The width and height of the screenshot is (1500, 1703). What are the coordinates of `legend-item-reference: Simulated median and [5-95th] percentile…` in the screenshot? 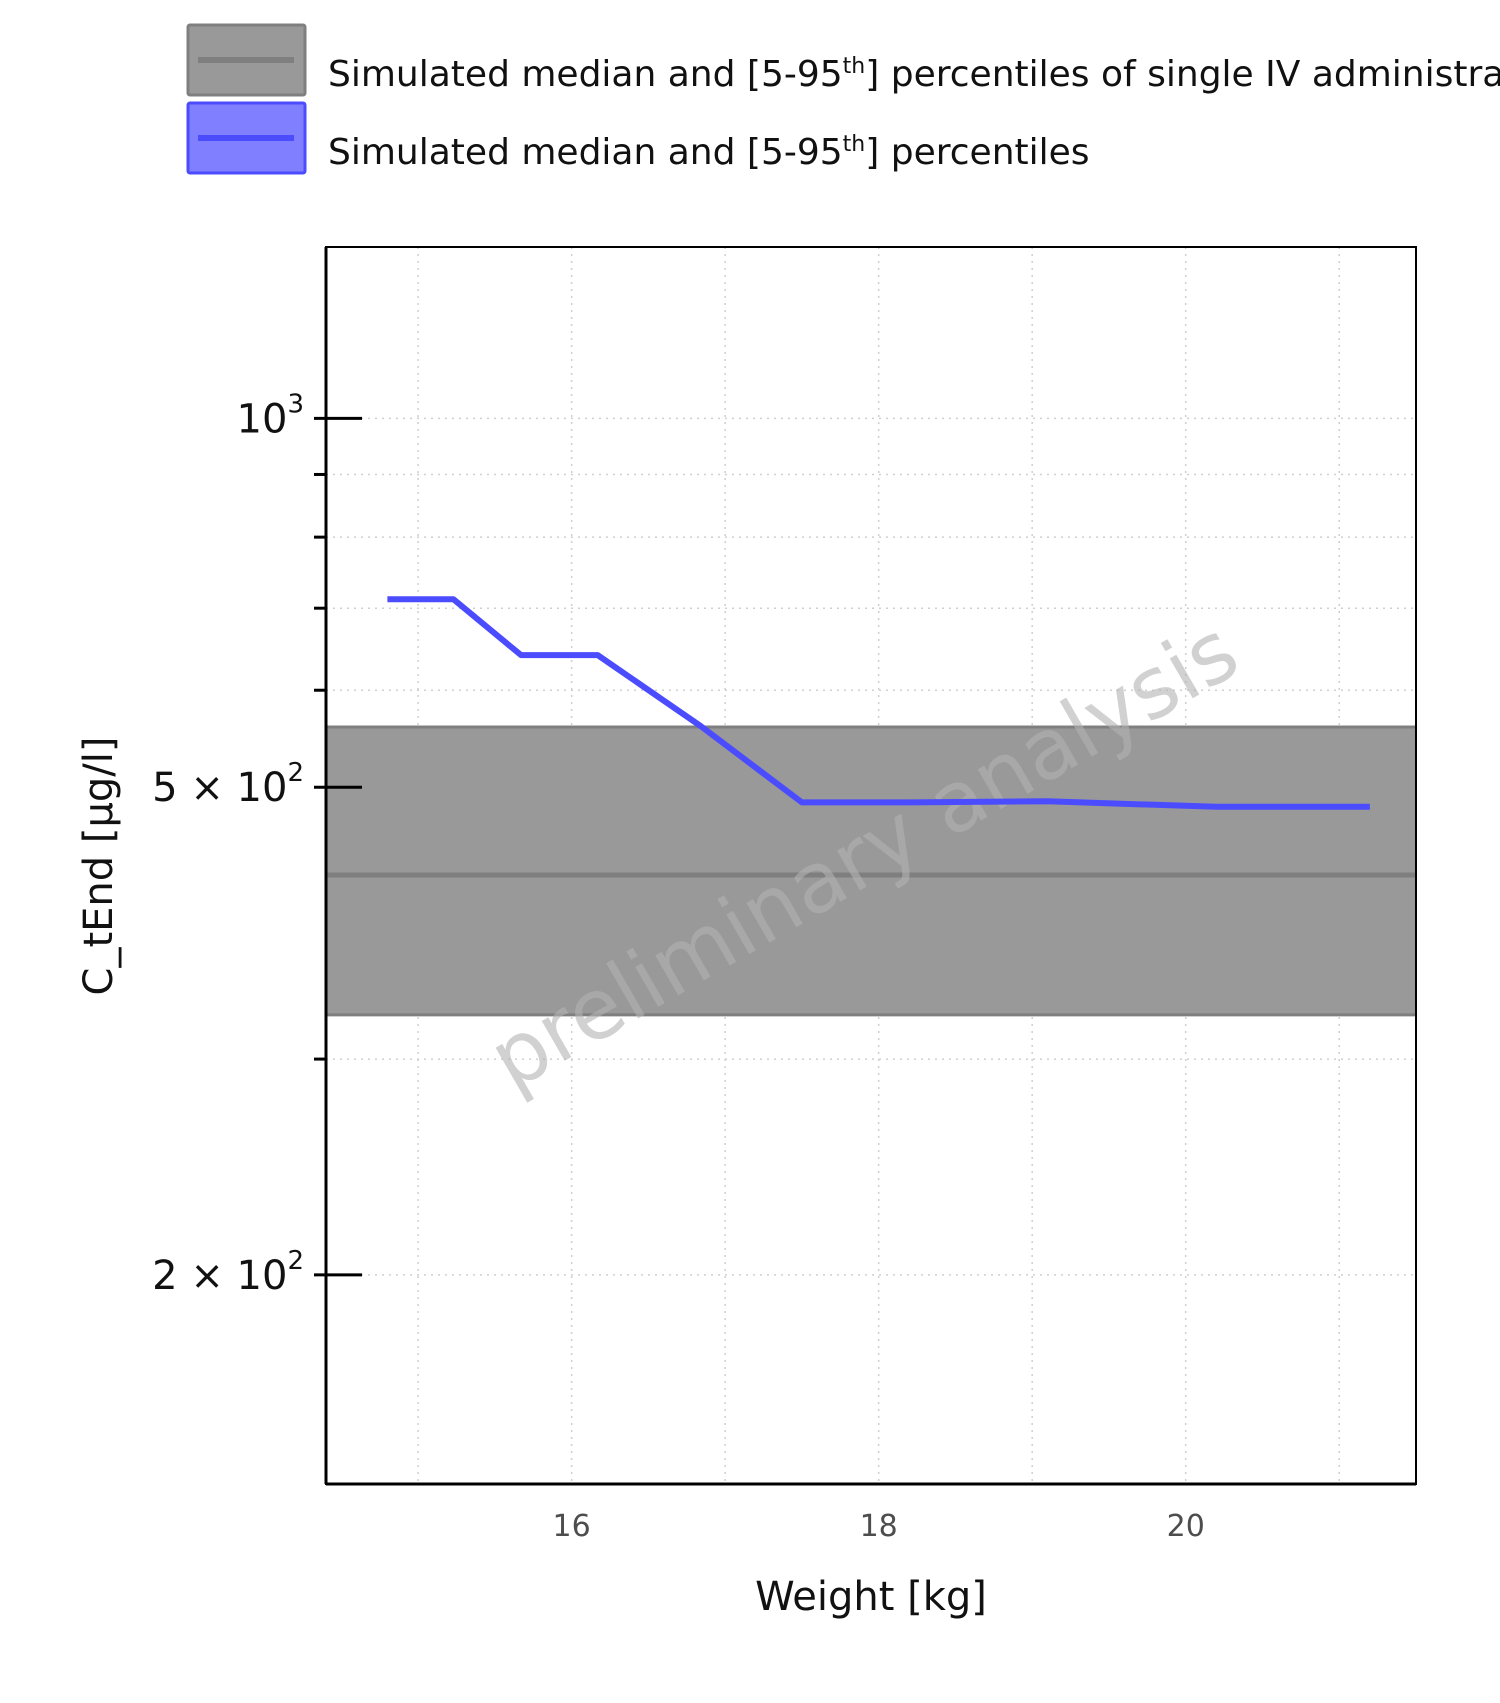 It's located at (843, 60).